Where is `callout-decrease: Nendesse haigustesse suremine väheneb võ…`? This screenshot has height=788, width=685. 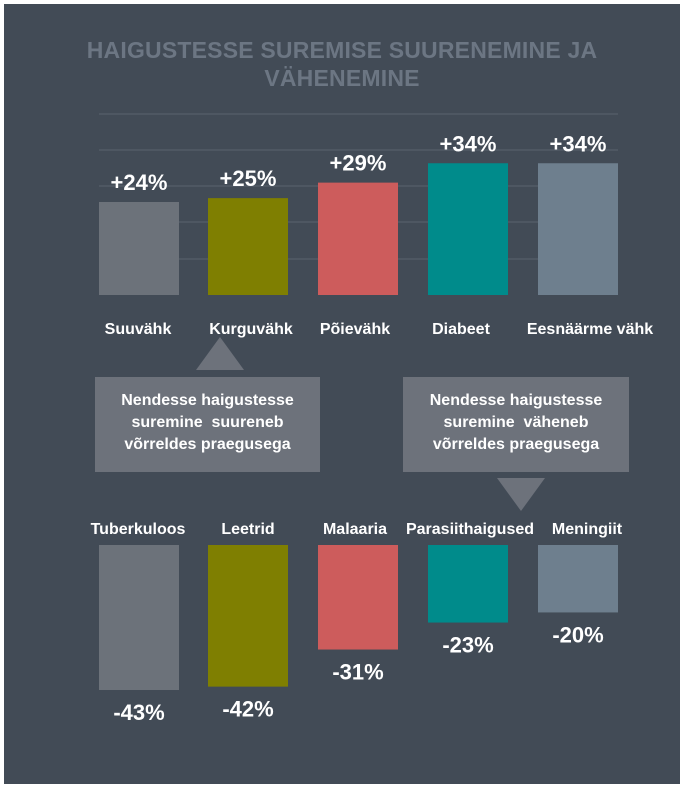
callout-decrease: Nendesse haigustesse suremine väheneb võ… is located at coordinates (516, 424).